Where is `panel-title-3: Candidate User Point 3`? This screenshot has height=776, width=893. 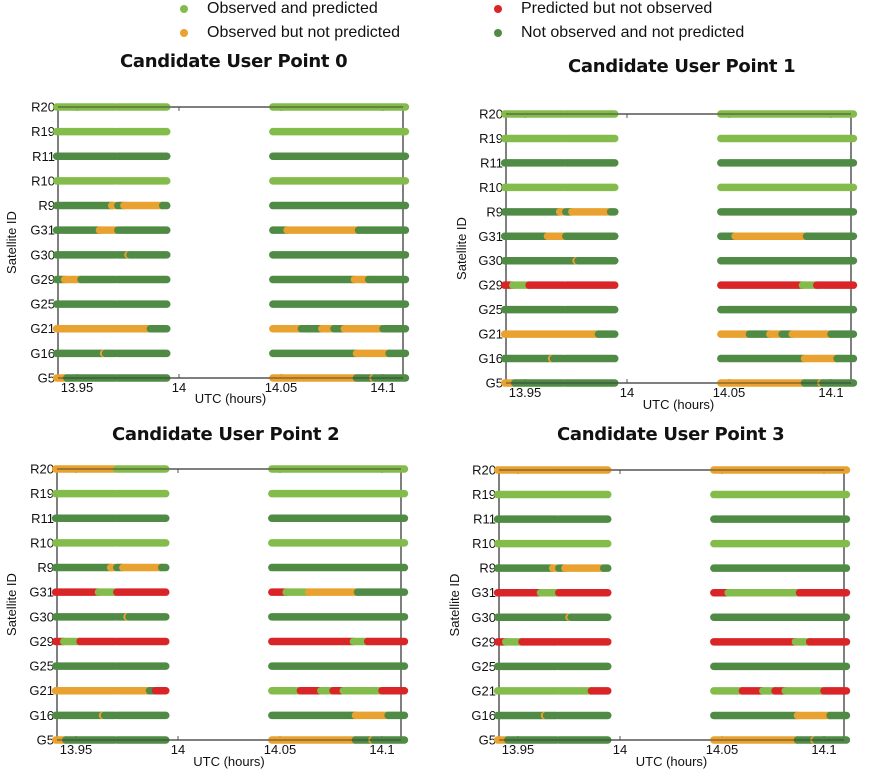
panel-title-3: Candidate User Point 3 is located at coordinates (671, 434).